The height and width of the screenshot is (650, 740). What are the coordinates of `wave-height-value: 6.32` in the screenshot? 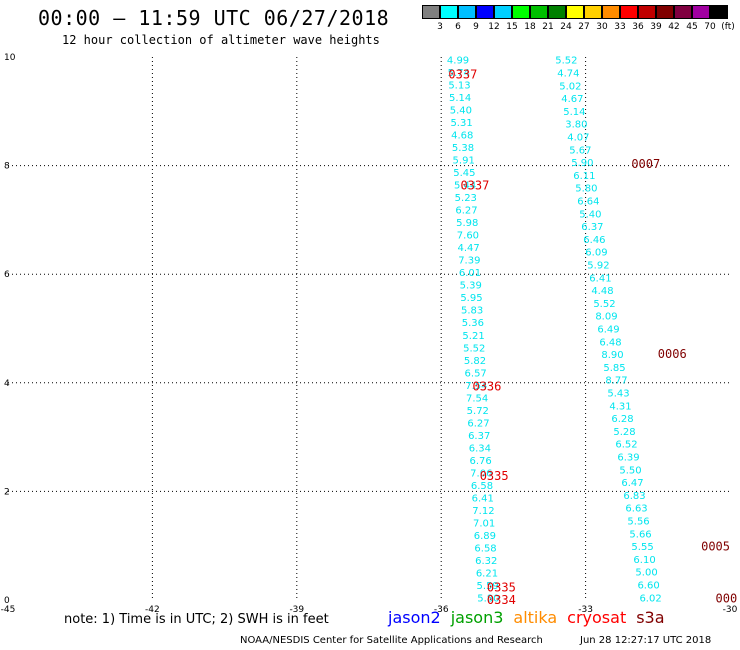 It's located at (486, 561).